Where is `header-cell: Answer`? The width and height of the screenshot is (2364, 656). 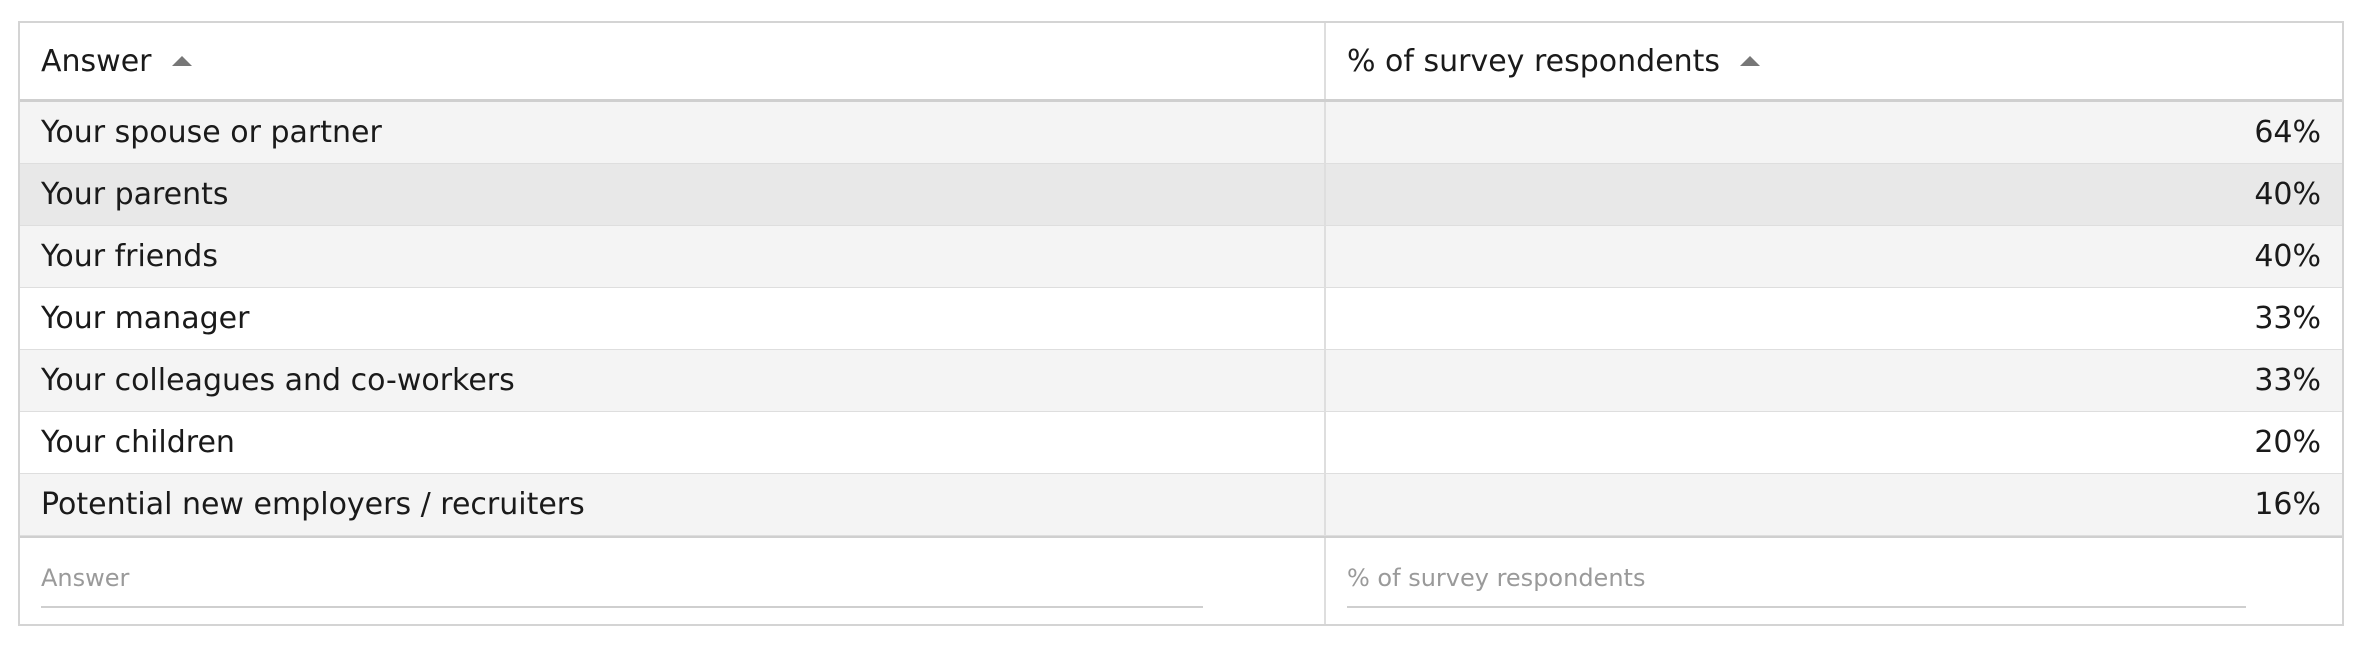
header-cell: Answer is located at coordinates (673, 61).